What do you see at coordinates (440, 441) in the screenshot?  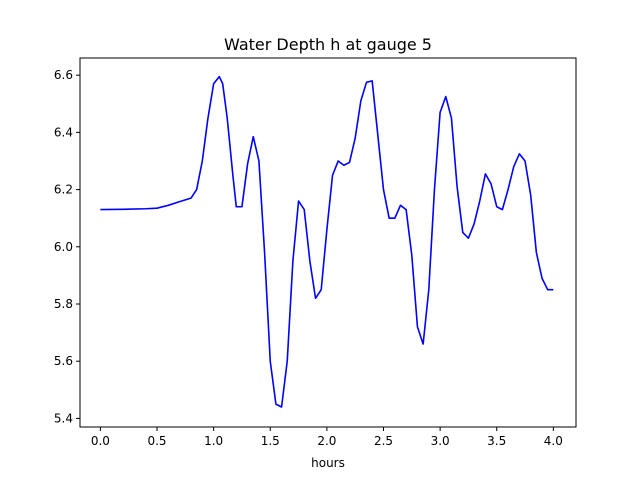 I see `x-tick-label: 3.0` at bounding box center [440, 441].